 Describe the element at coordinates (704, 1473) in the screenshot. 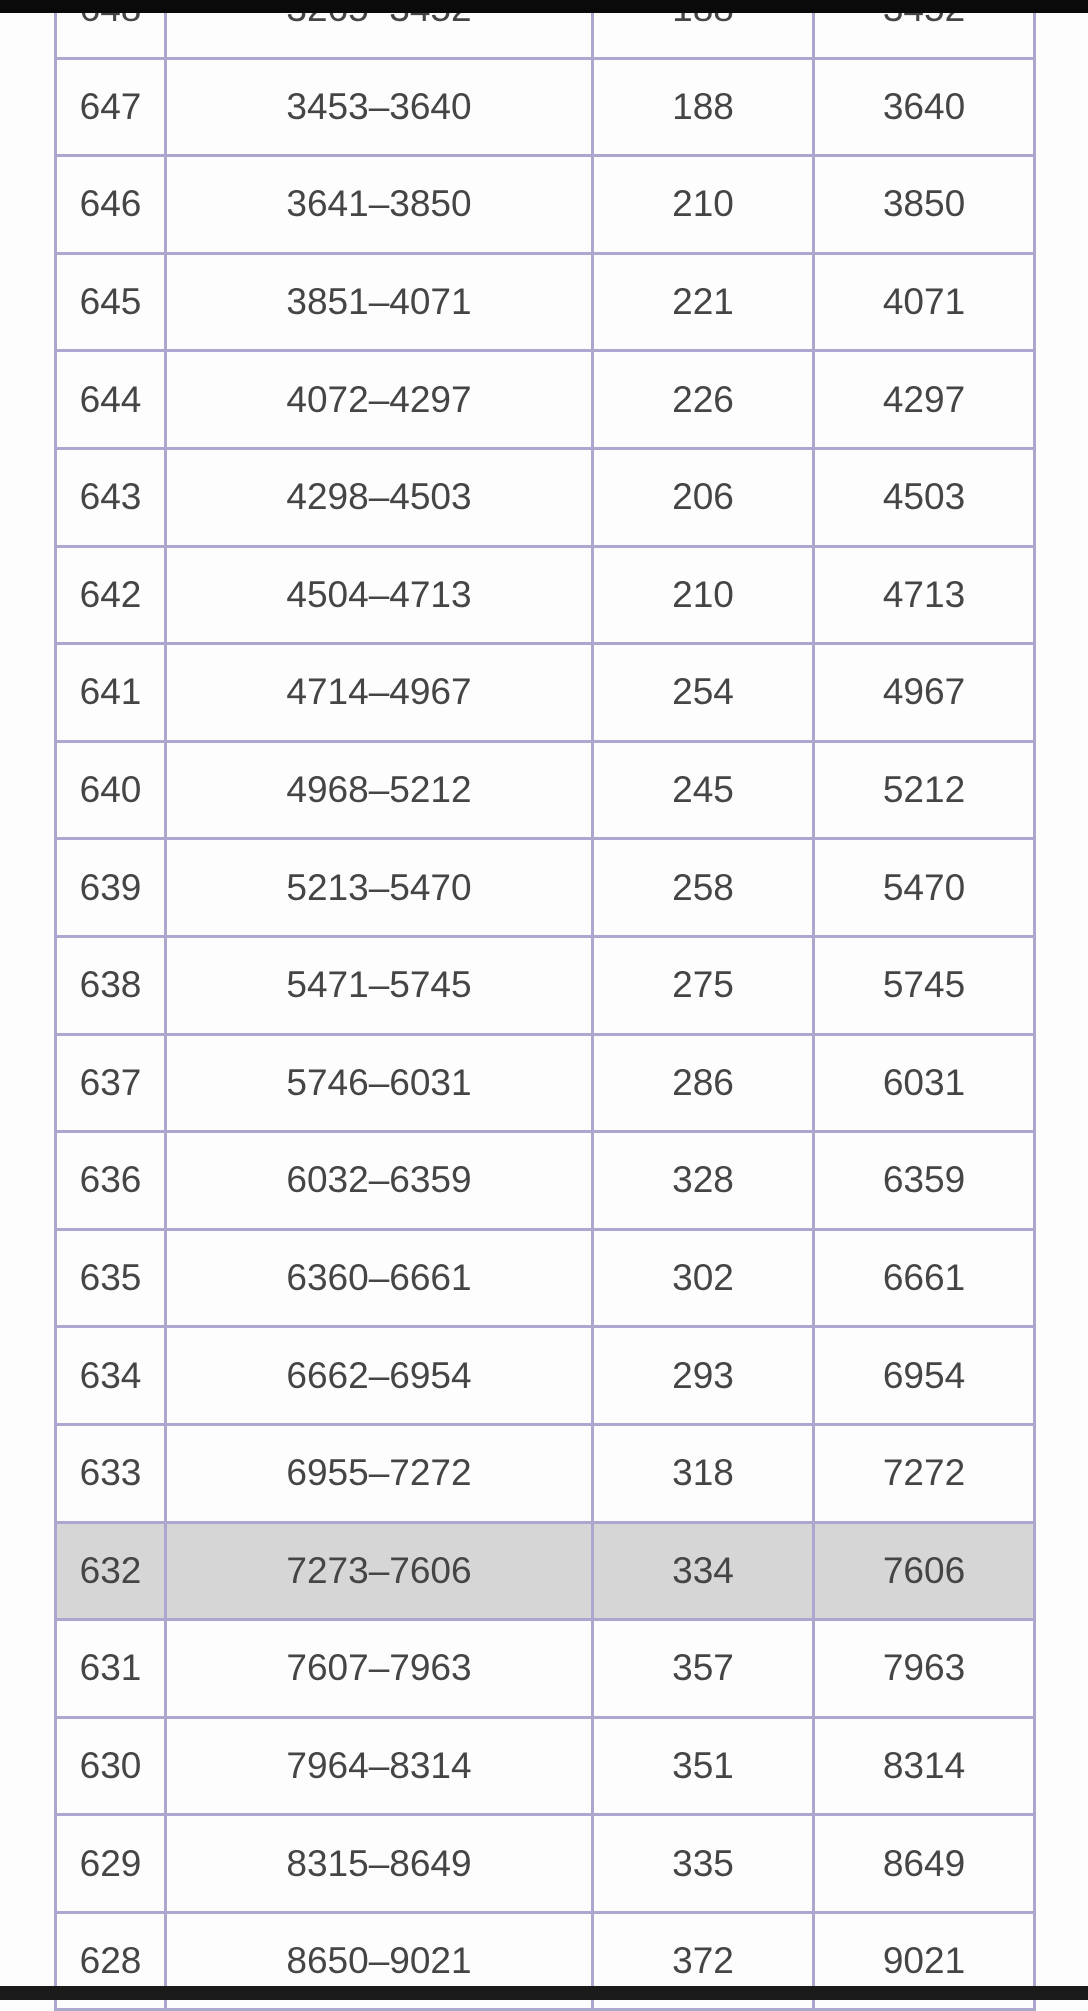

I see `cell-count: 318` at that location.